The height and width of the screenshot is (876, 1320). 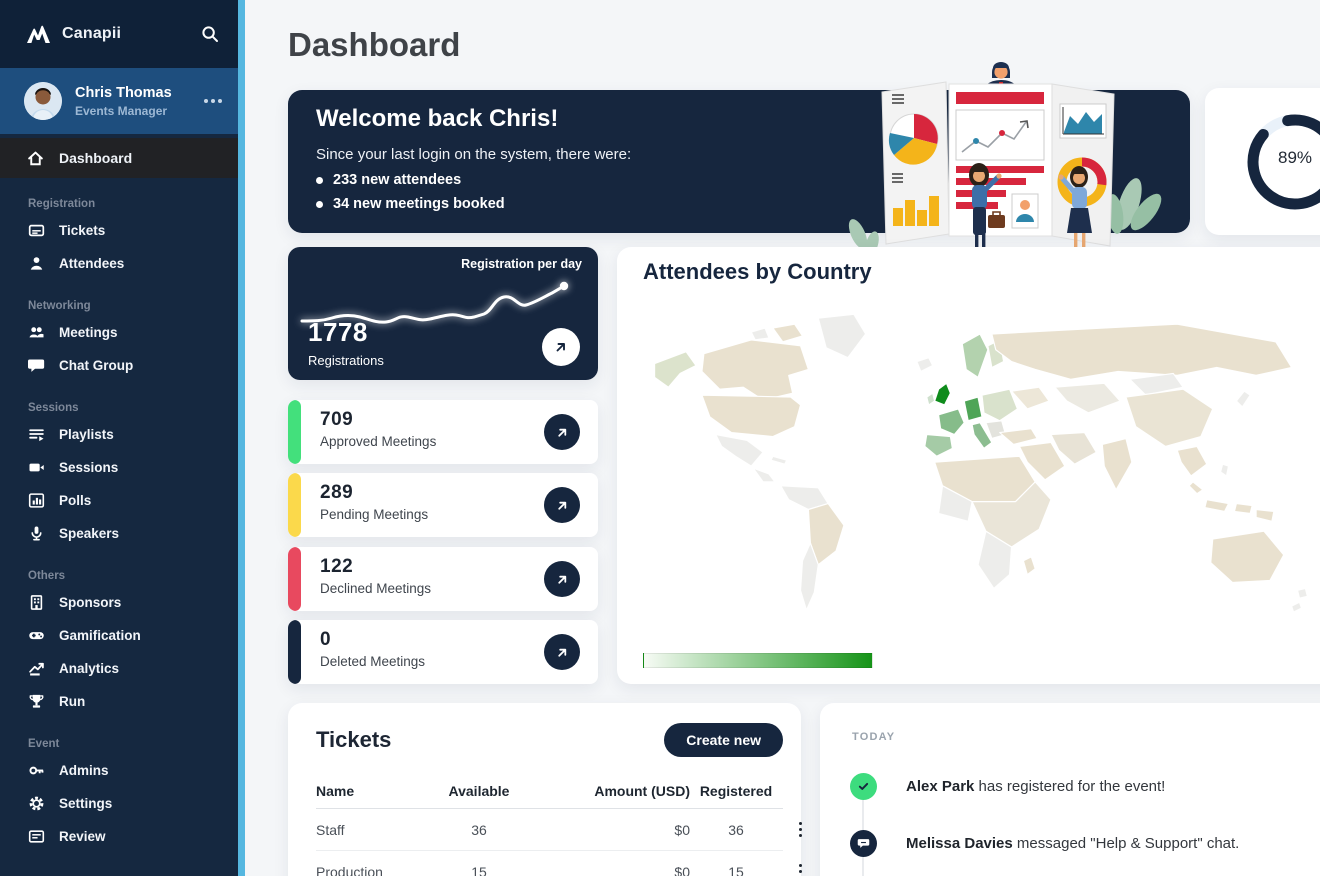 I want to click on profile-role: Events Manager, so click(x=121, y=110).